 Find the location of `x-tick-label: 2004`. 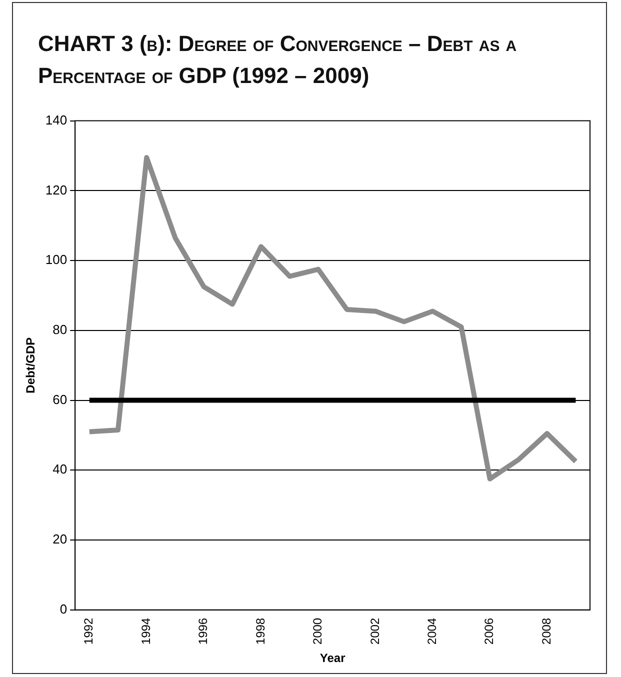

x-tick-label: 2004 is located at coordinates (431, 631).